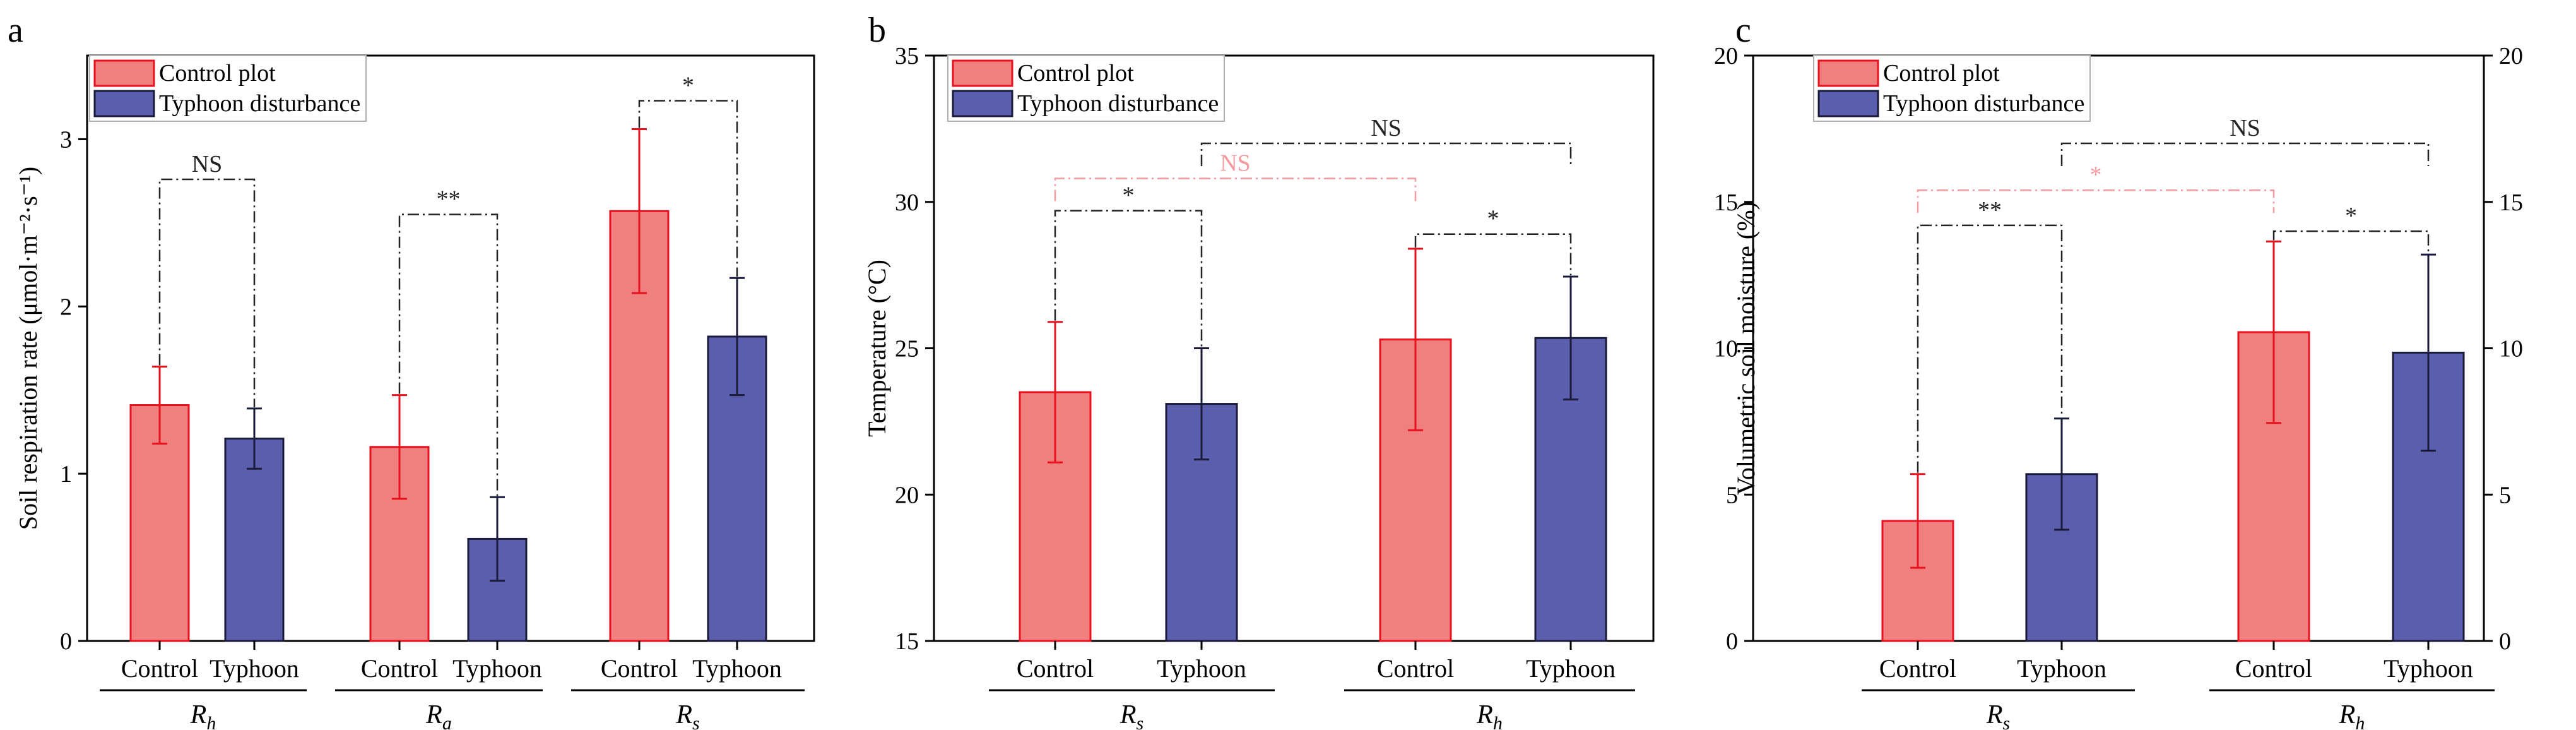 The width and height of the screenshot is (2576, 730). What do you see at coordinates (15, 30) in the screenshot?
I see `panel-letter: a` at bounding box center [15, 30].